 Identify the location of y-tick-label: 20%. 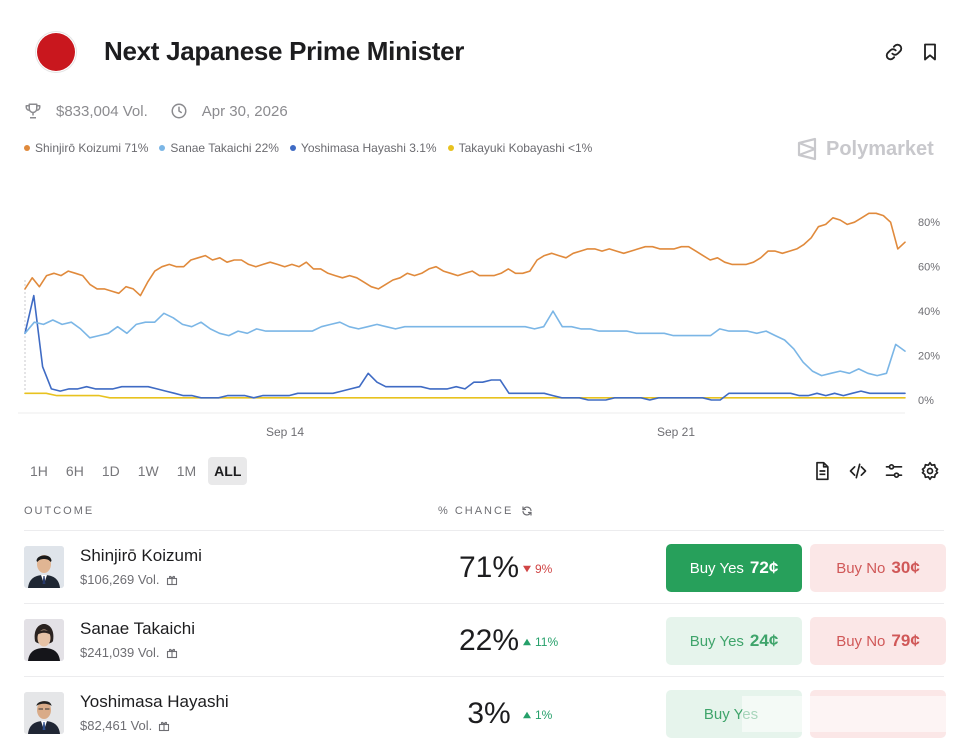
(929, 357).